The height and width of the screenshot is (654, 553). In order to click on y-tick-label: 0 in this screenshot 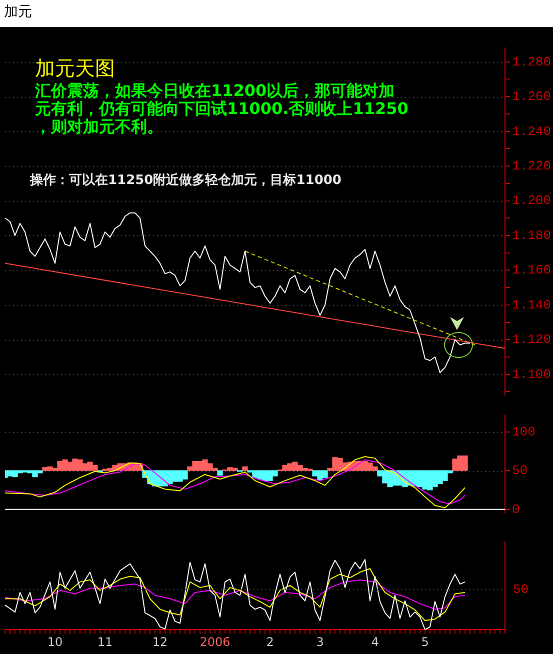, I will do `click(516, 509)`.